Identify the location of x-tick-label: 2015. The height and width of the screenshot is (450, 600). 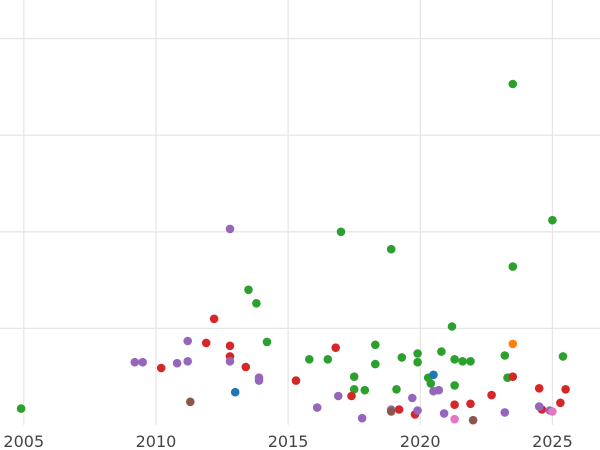
(288, 441).